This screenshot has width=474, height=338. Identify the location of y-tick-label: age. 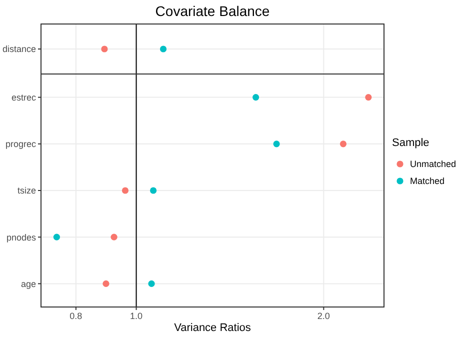
(28, 283).